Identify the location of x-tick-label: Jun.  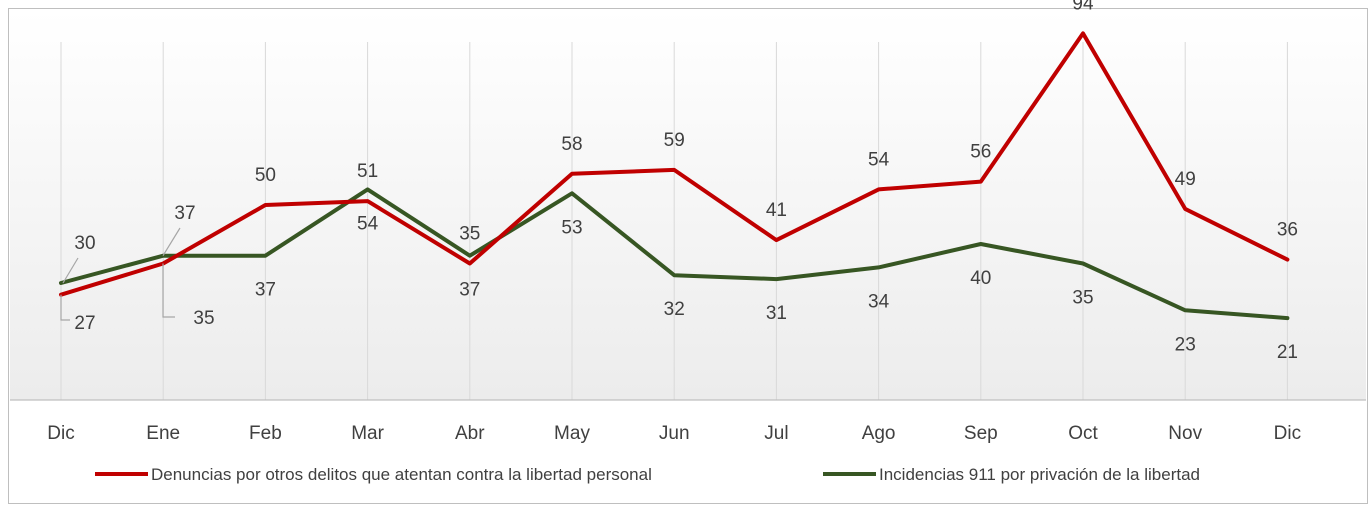
(674, 433).